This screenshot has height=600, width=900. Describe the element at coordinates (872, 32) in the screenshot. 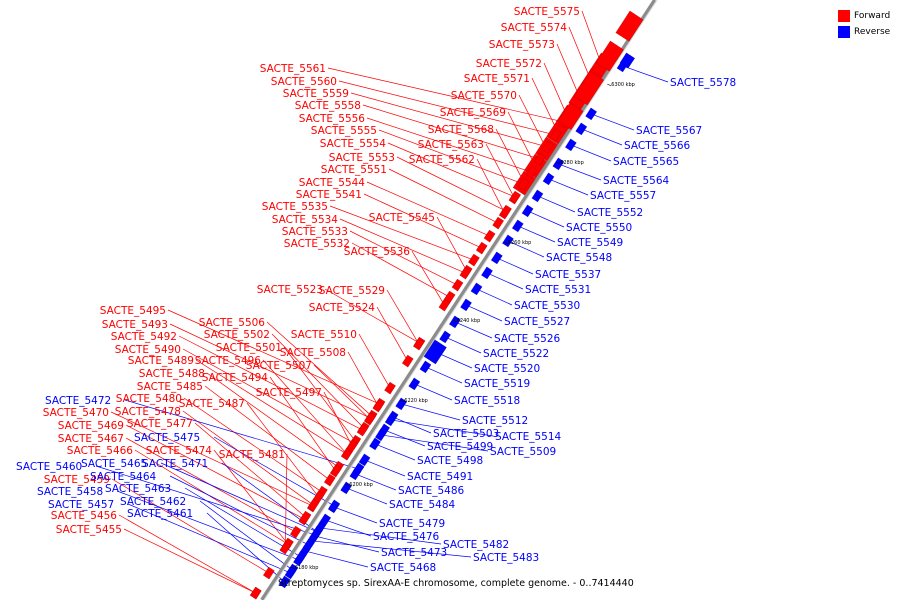

I see `legend-reverse-label: Reverse` at that location.